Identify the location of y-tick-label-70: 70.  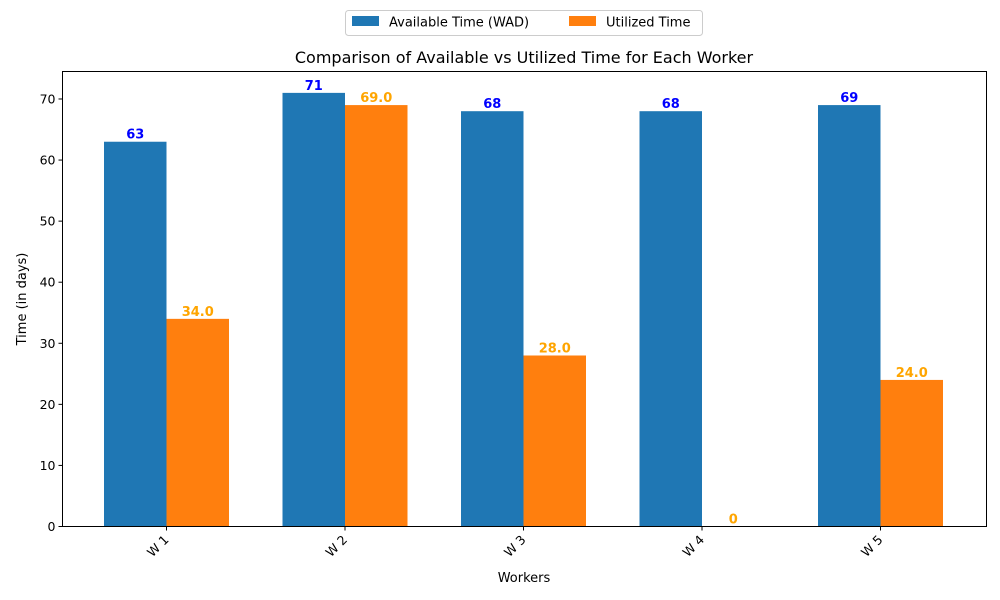
(48, 98).